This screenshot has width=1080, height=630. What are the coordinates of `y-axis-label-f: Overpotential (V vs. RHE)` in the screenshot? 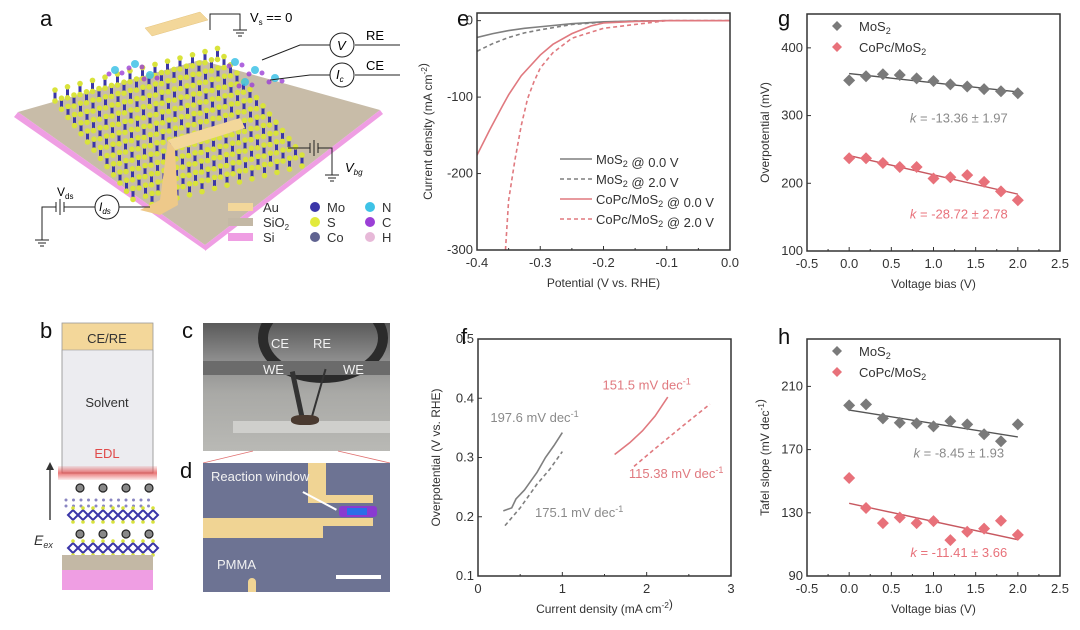 It's located at (436, 457).